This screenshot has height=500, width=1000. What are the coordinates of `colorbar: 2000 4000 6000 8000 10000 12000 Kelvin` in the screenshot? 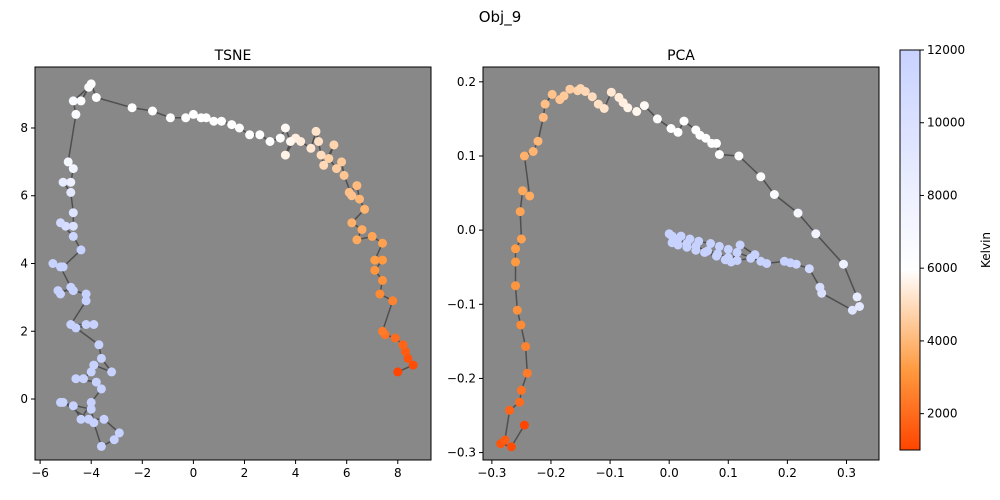 It's located at (946, 247).